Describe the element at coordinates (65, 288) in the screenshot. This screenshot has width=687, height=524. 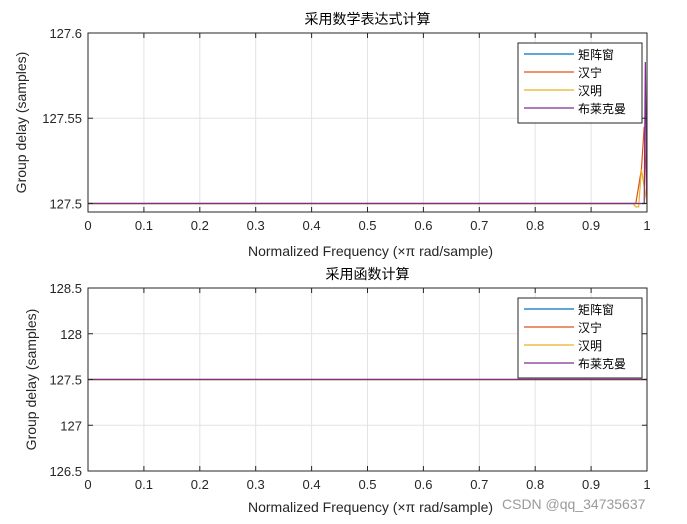
I see `y-tick-label: 128.5` at that location.